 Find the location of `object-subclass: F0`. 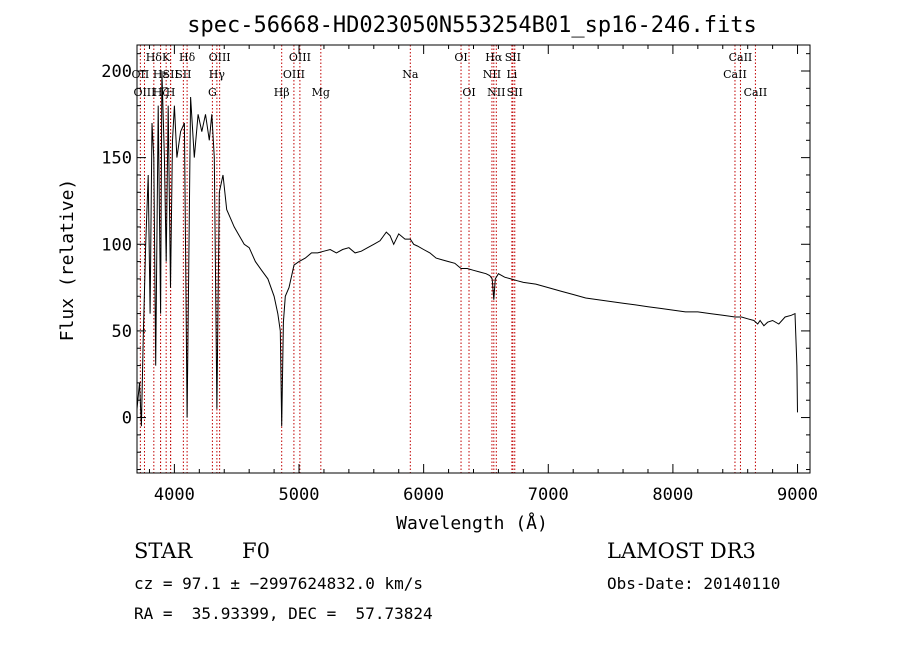

object-subclass: F0 is located at coordinates (256, 551).